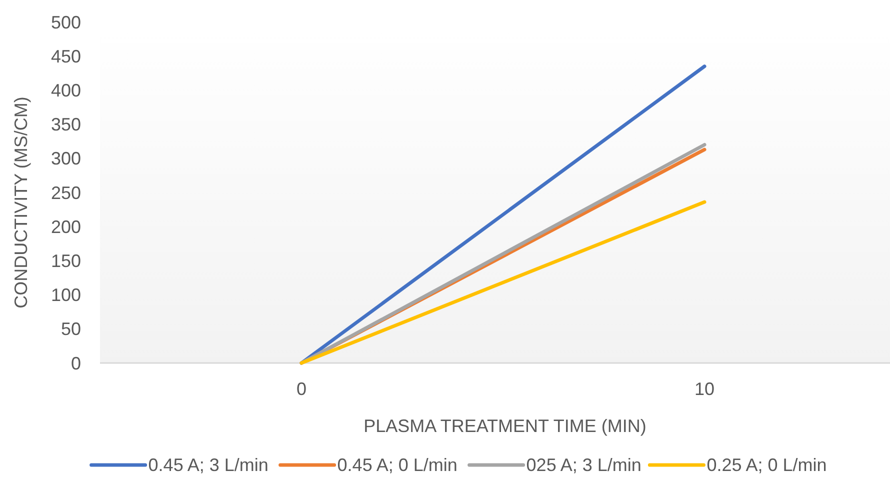 The height and width of the screenshot is (485, 890). I want to click on y-tick-label: 350, so click(65, 124).